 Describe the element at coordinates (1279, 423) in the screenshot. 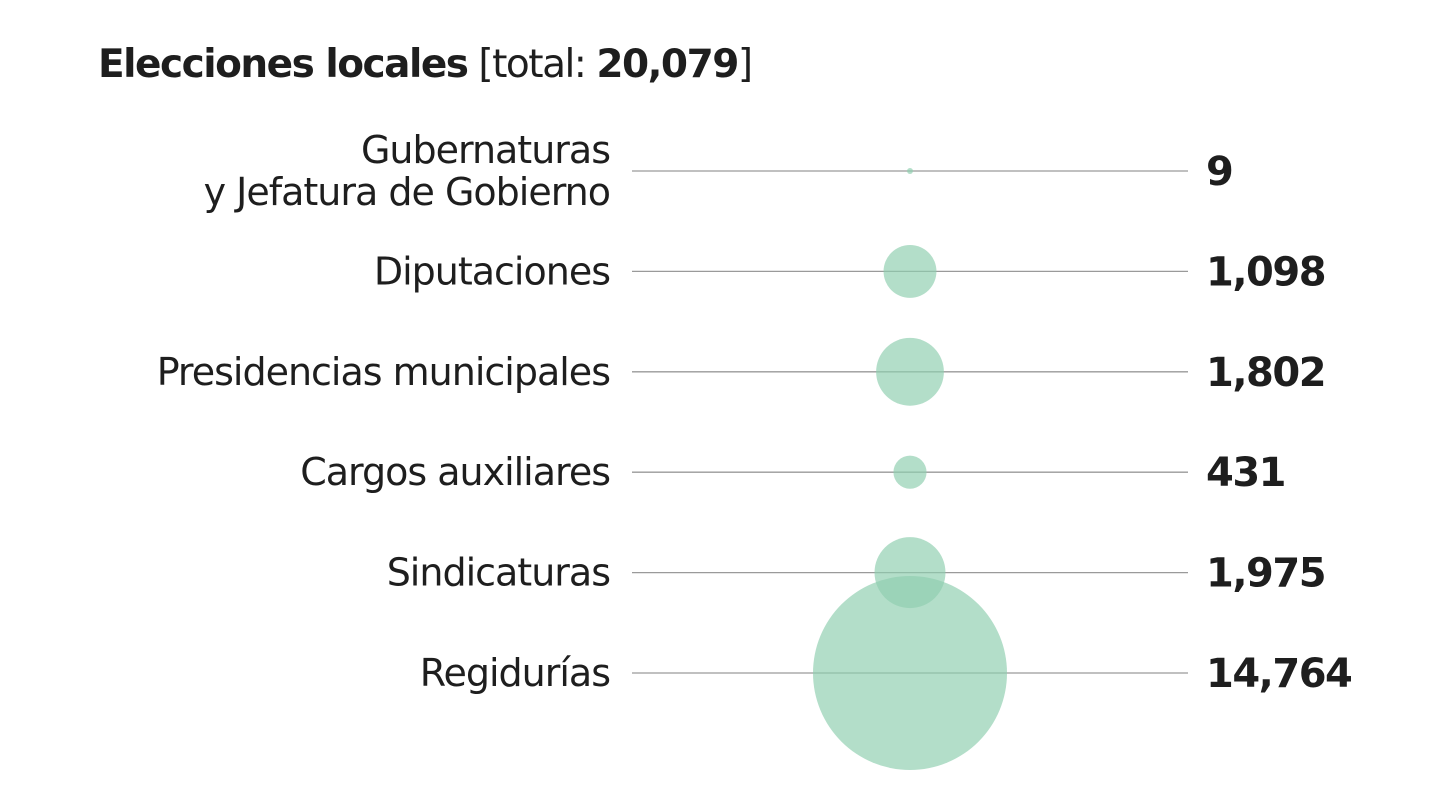

I see `value-labels: 9 1,098 1,802 431 1,975 14,764` at that location.